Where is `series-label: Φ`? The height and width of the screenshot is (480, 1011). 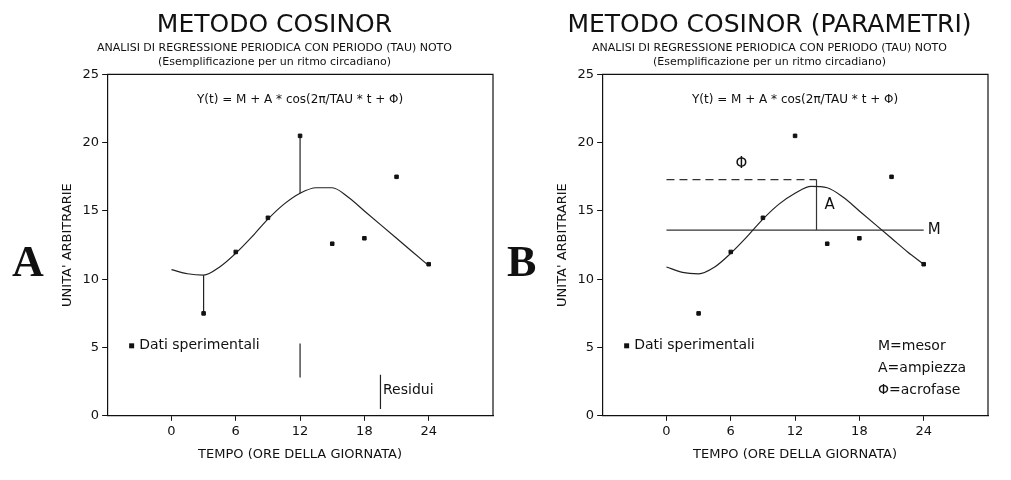 series-label: Φ is located at coordinates (741, 162).